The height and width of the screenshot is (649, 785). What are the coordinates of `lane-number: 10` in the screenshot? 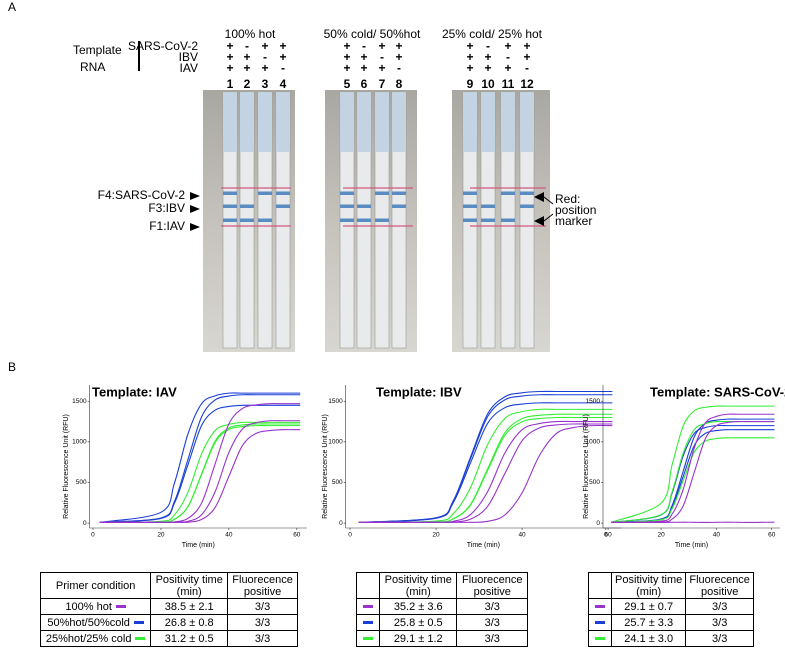 It's located at (488, 84).